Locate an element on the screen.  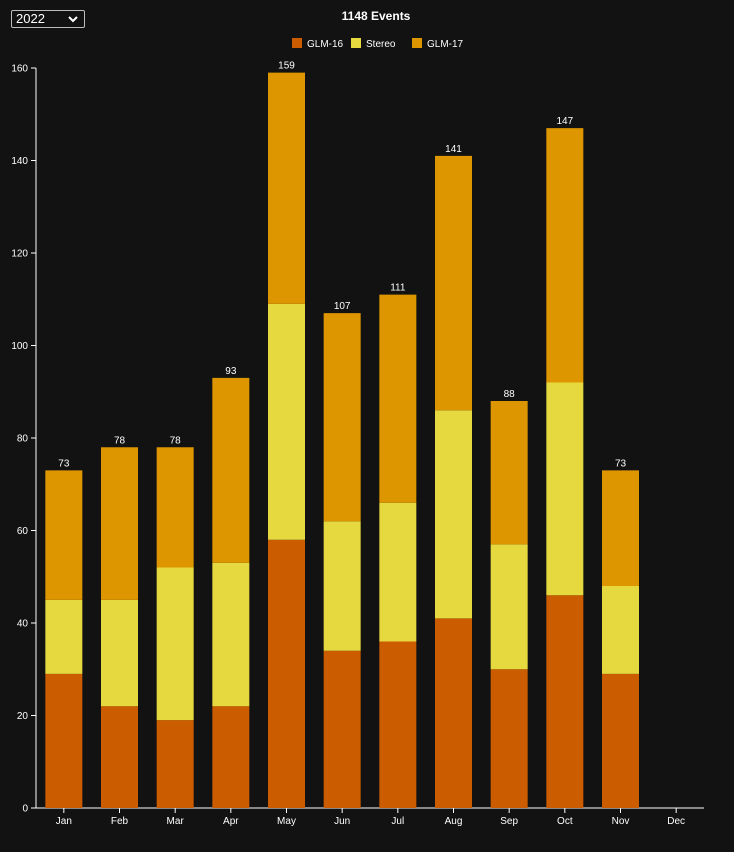
bar-nov-stereo is located at coordinates (620, 630).